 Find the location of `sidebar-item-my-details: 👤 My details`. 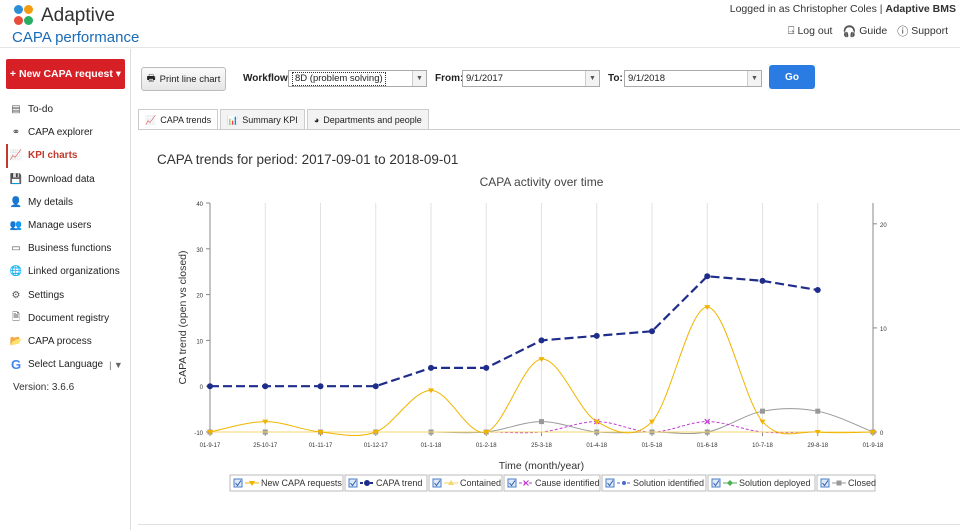

sidebar-item-my-details: 👤 My details is located at coordinates (67, 202).